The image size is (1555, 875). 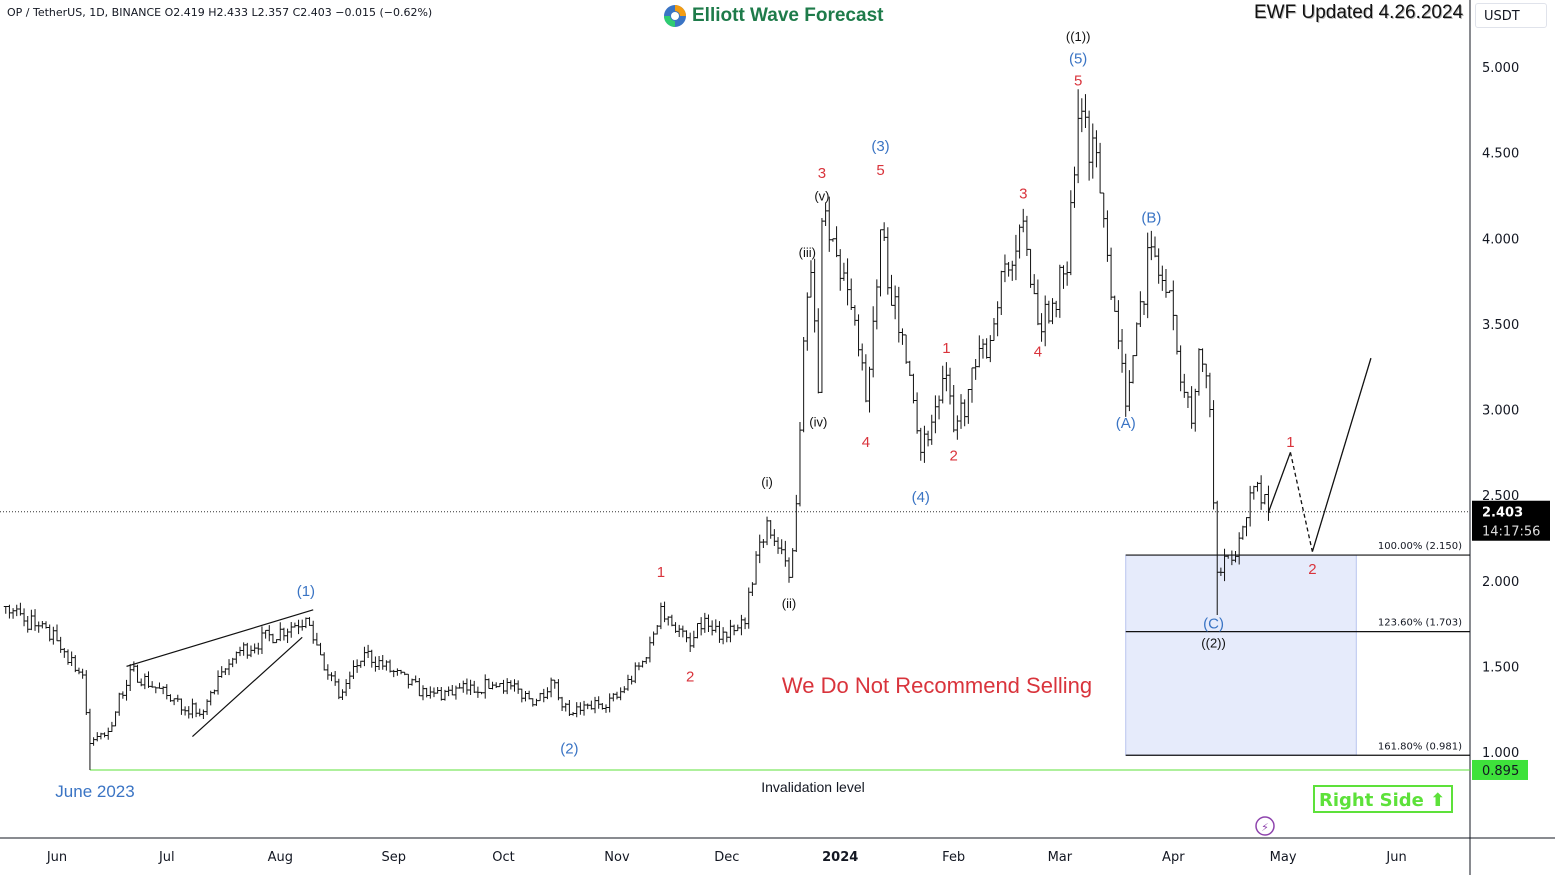 I want to click on countdown-label: 14:17:56, so click(x=1511, y=532).